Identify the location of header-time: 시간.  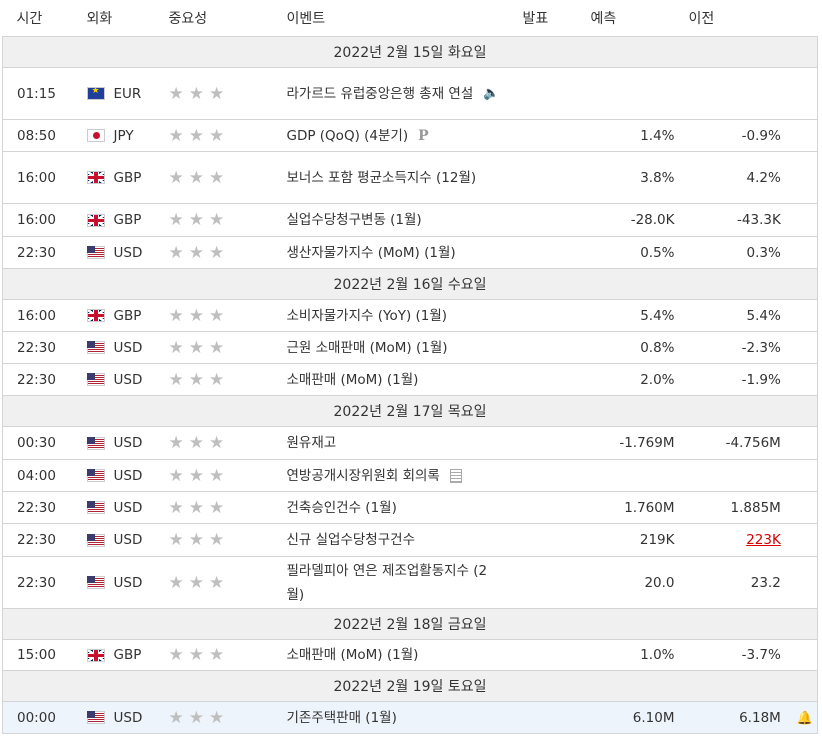
(44, 18).